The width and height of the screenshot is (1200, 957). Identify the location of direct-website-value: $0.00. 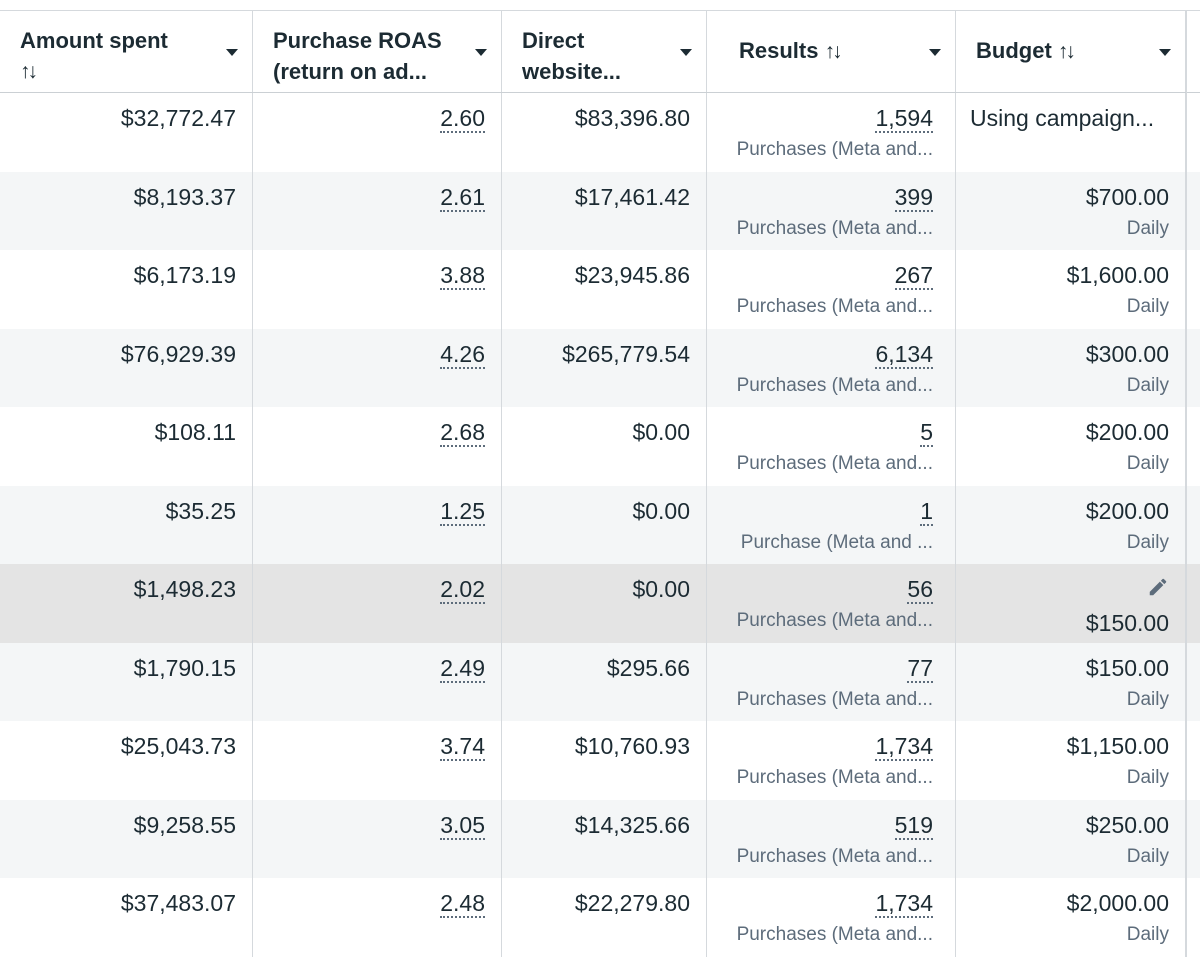
(661, 510).